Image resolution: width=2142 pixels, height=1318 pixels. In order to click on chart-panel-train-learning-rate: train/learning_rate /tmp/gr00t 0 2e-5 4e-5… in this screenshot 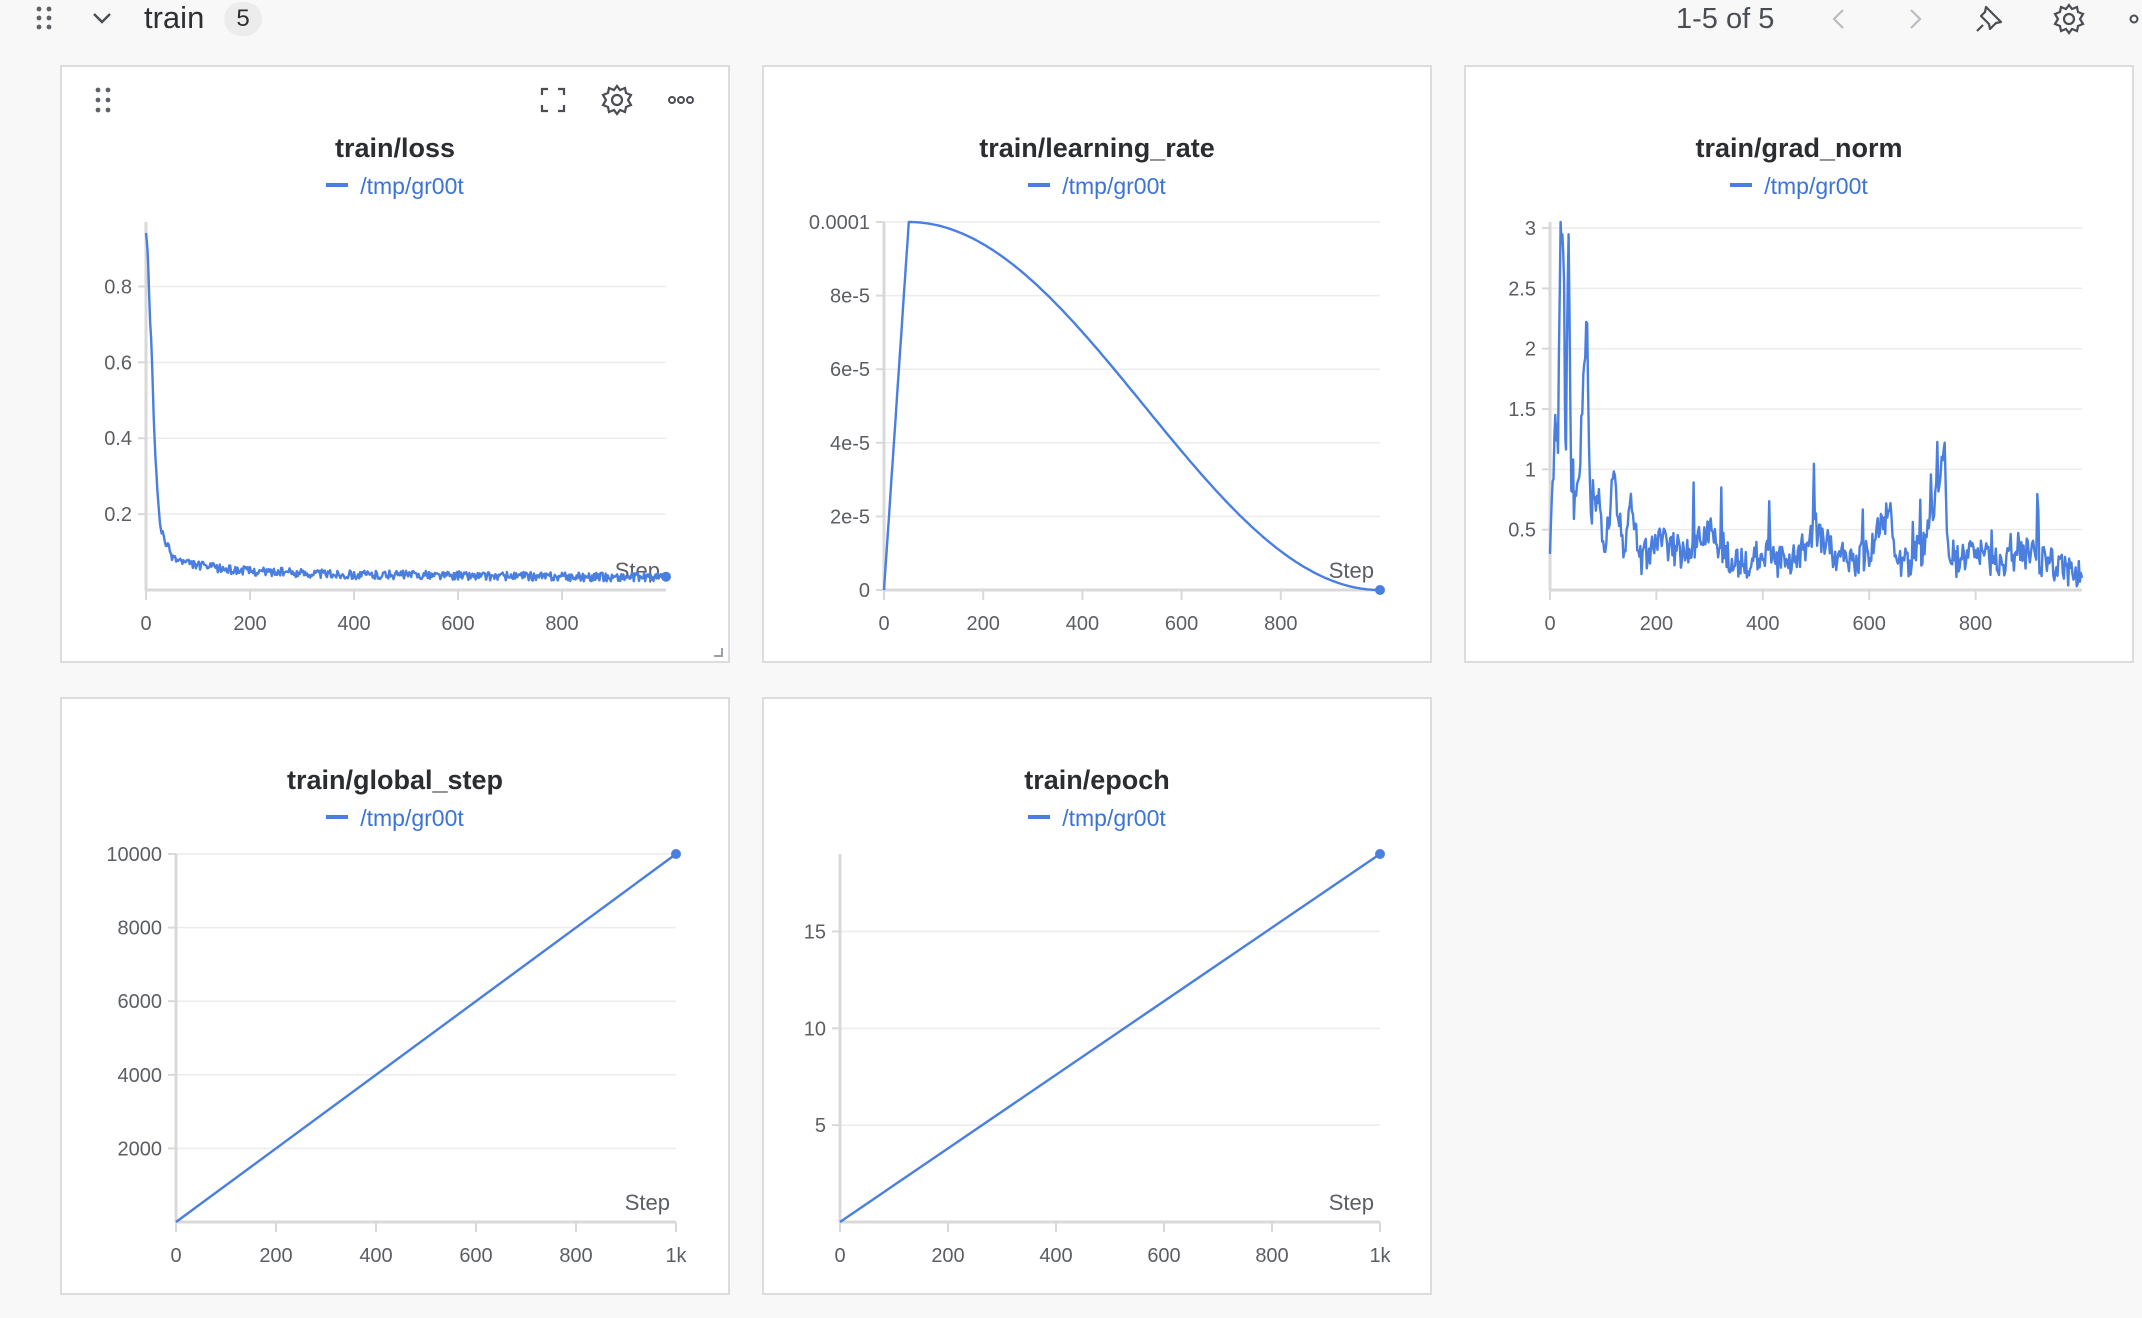, I will do `click(1097, 364)`.